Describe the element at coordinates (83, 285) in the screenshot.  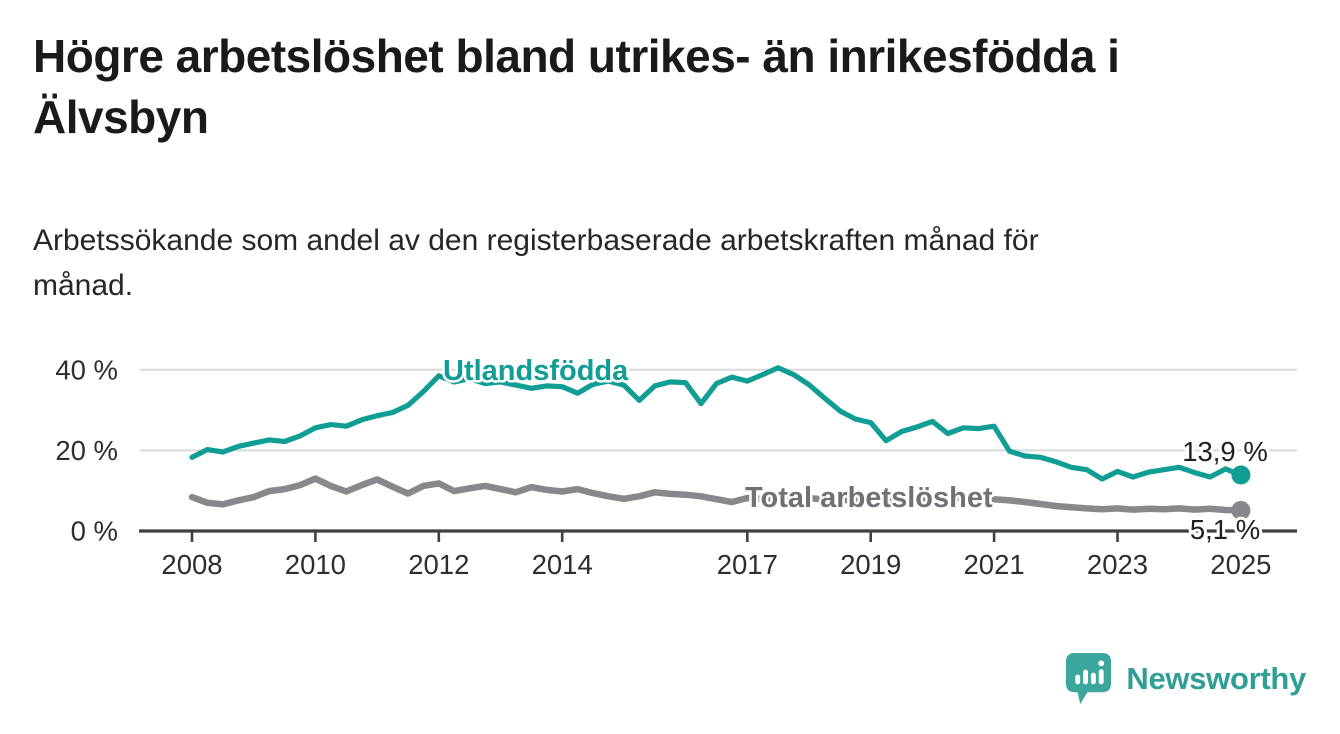
I see `chart-subtitle-line2: månad.` at that location.